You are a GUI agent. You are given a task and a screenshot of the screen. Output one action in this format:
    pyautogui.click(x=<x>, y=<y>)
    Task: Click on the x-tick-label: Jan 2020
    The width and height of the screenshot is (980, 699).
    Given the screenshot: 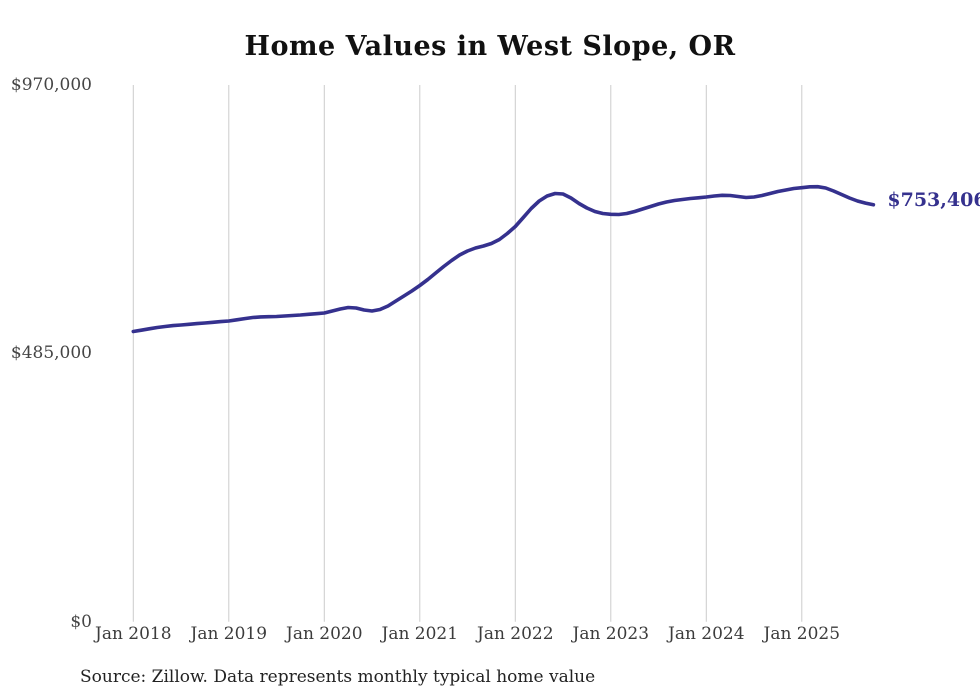 What is the action you would take?
    pyautogui.click(x=324, y=634)
    